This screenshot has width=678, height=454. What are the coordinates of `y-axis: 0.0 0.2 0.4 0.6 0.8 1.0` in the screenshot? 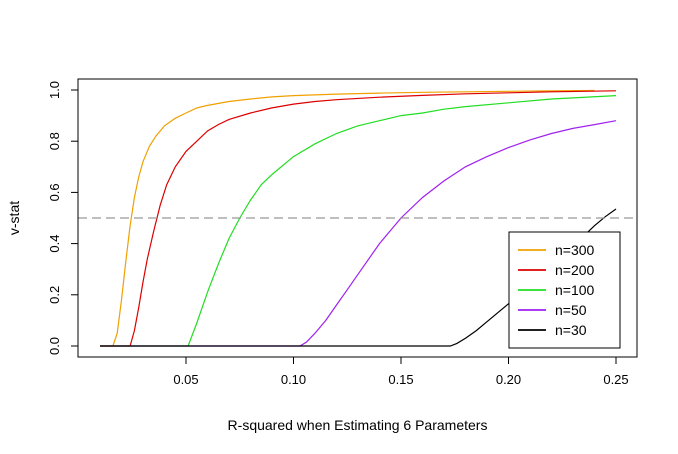 It's located at (62, 218).